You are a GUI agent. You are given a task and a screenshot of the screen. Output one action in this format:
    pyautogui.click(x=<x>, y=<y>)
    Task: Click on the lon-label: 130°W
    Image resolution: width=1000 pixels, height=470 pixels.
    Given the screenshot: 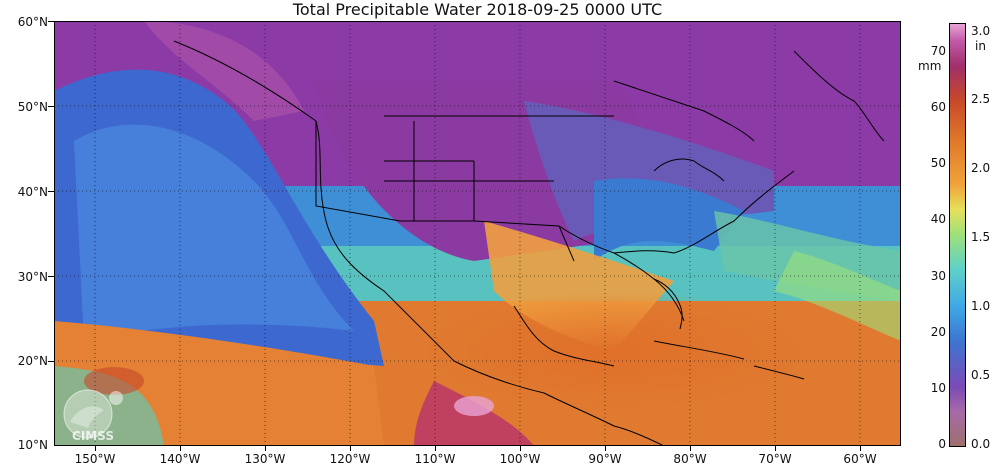 What is the action you would take?
    pyautogui.click(x=265, y=459)
    